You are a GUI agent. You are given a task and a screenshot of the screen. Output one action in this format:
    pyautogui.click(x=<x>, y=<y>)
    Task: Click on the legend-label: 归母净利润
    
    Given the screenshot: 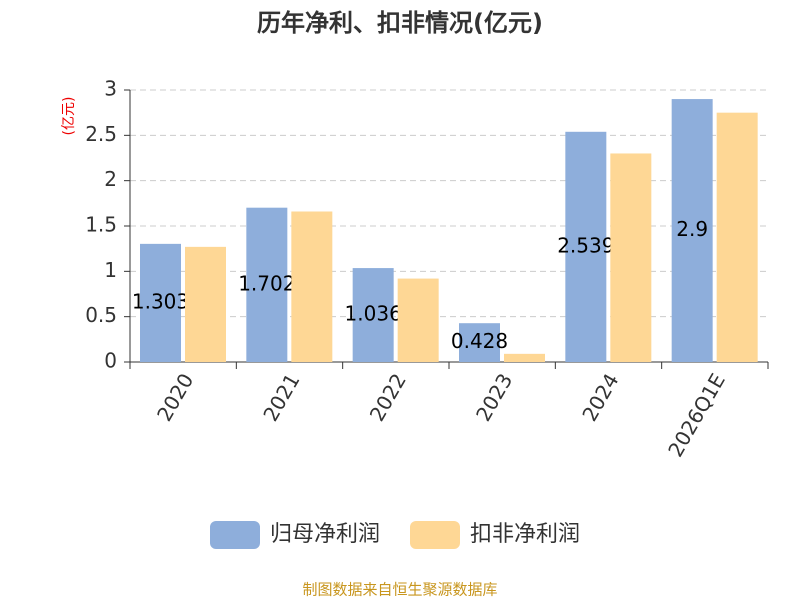 What is the action you would take?
    pyautogui.click(x=325, y=534)
    